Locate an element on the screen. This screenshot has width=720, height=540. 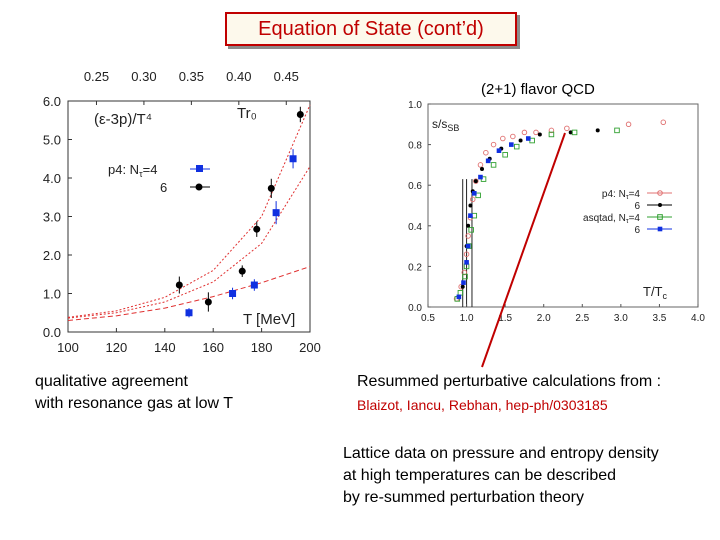
chart1-ylabel: (ε-3p)/T⁴ is located at coordinates (123, 119).